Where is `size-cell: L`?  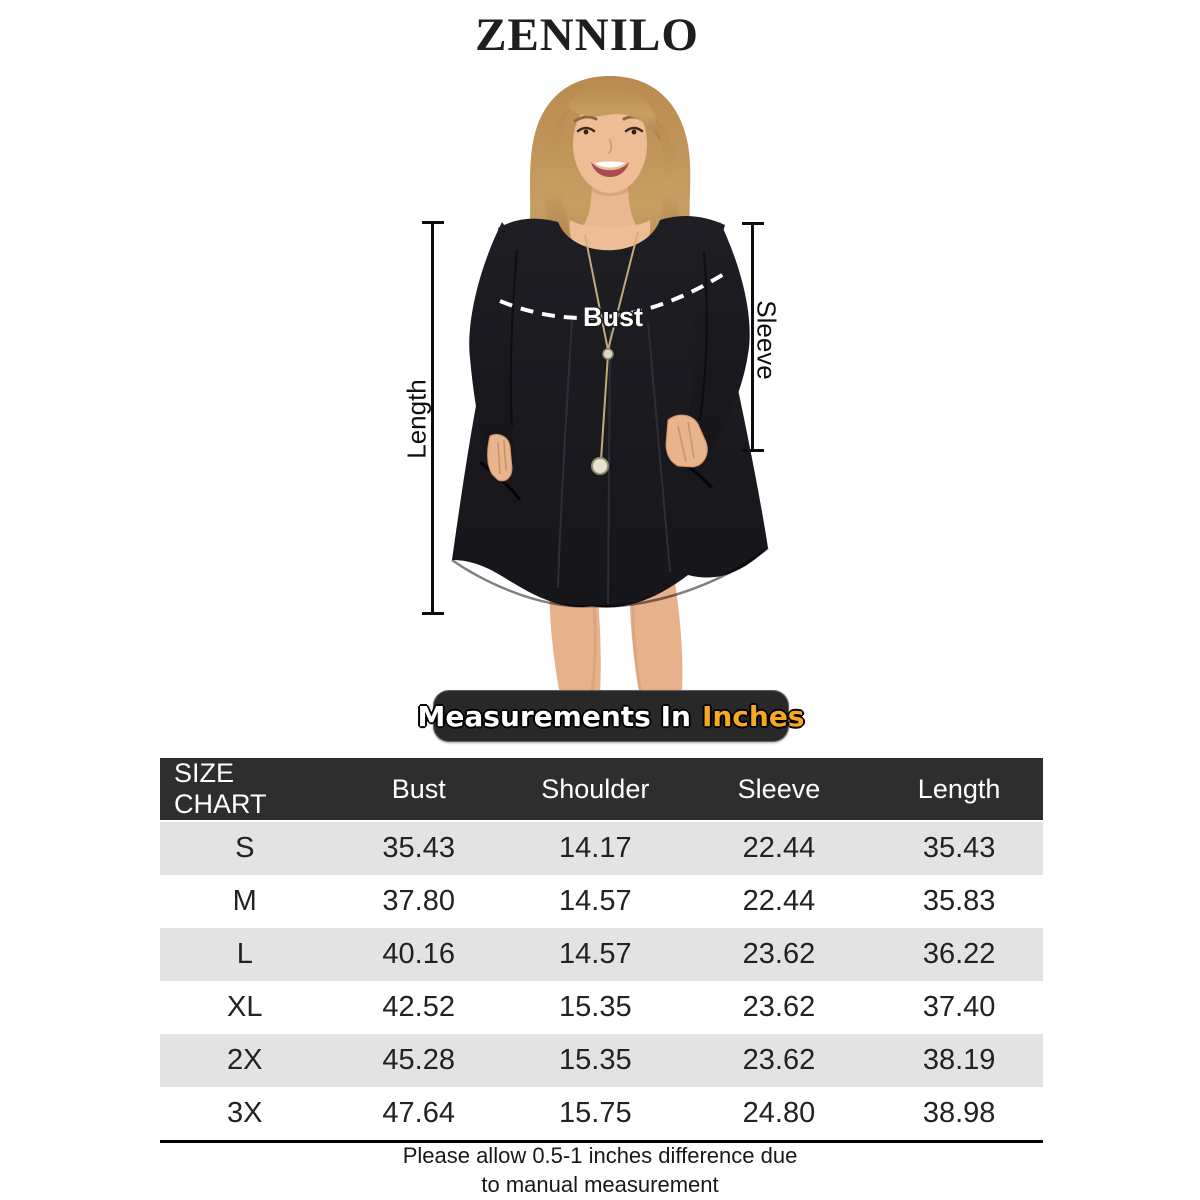 size-cell: L is located at coordinates (244, 954).